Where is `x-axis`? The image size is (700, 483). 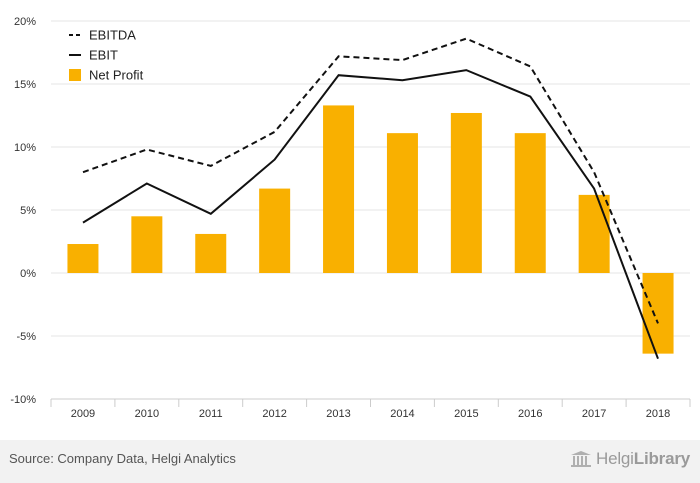
x-axis is located at coordinates (370, 402).